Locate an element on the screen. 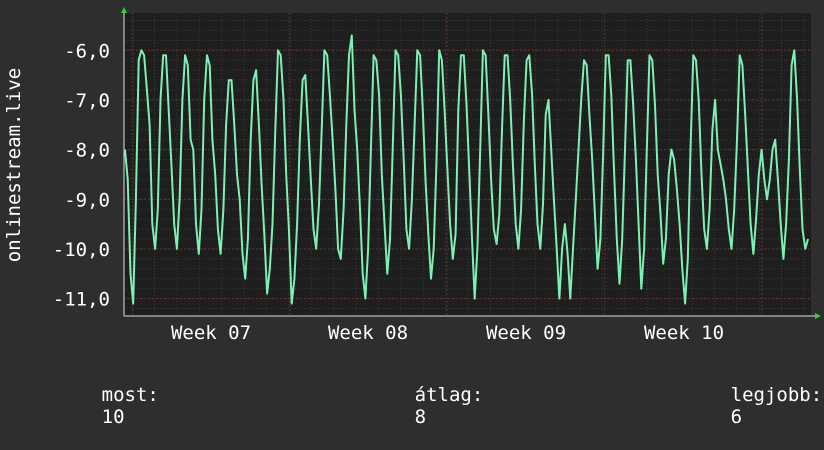  y-tick-label: -7,0 is located at coordinates (87, 101).